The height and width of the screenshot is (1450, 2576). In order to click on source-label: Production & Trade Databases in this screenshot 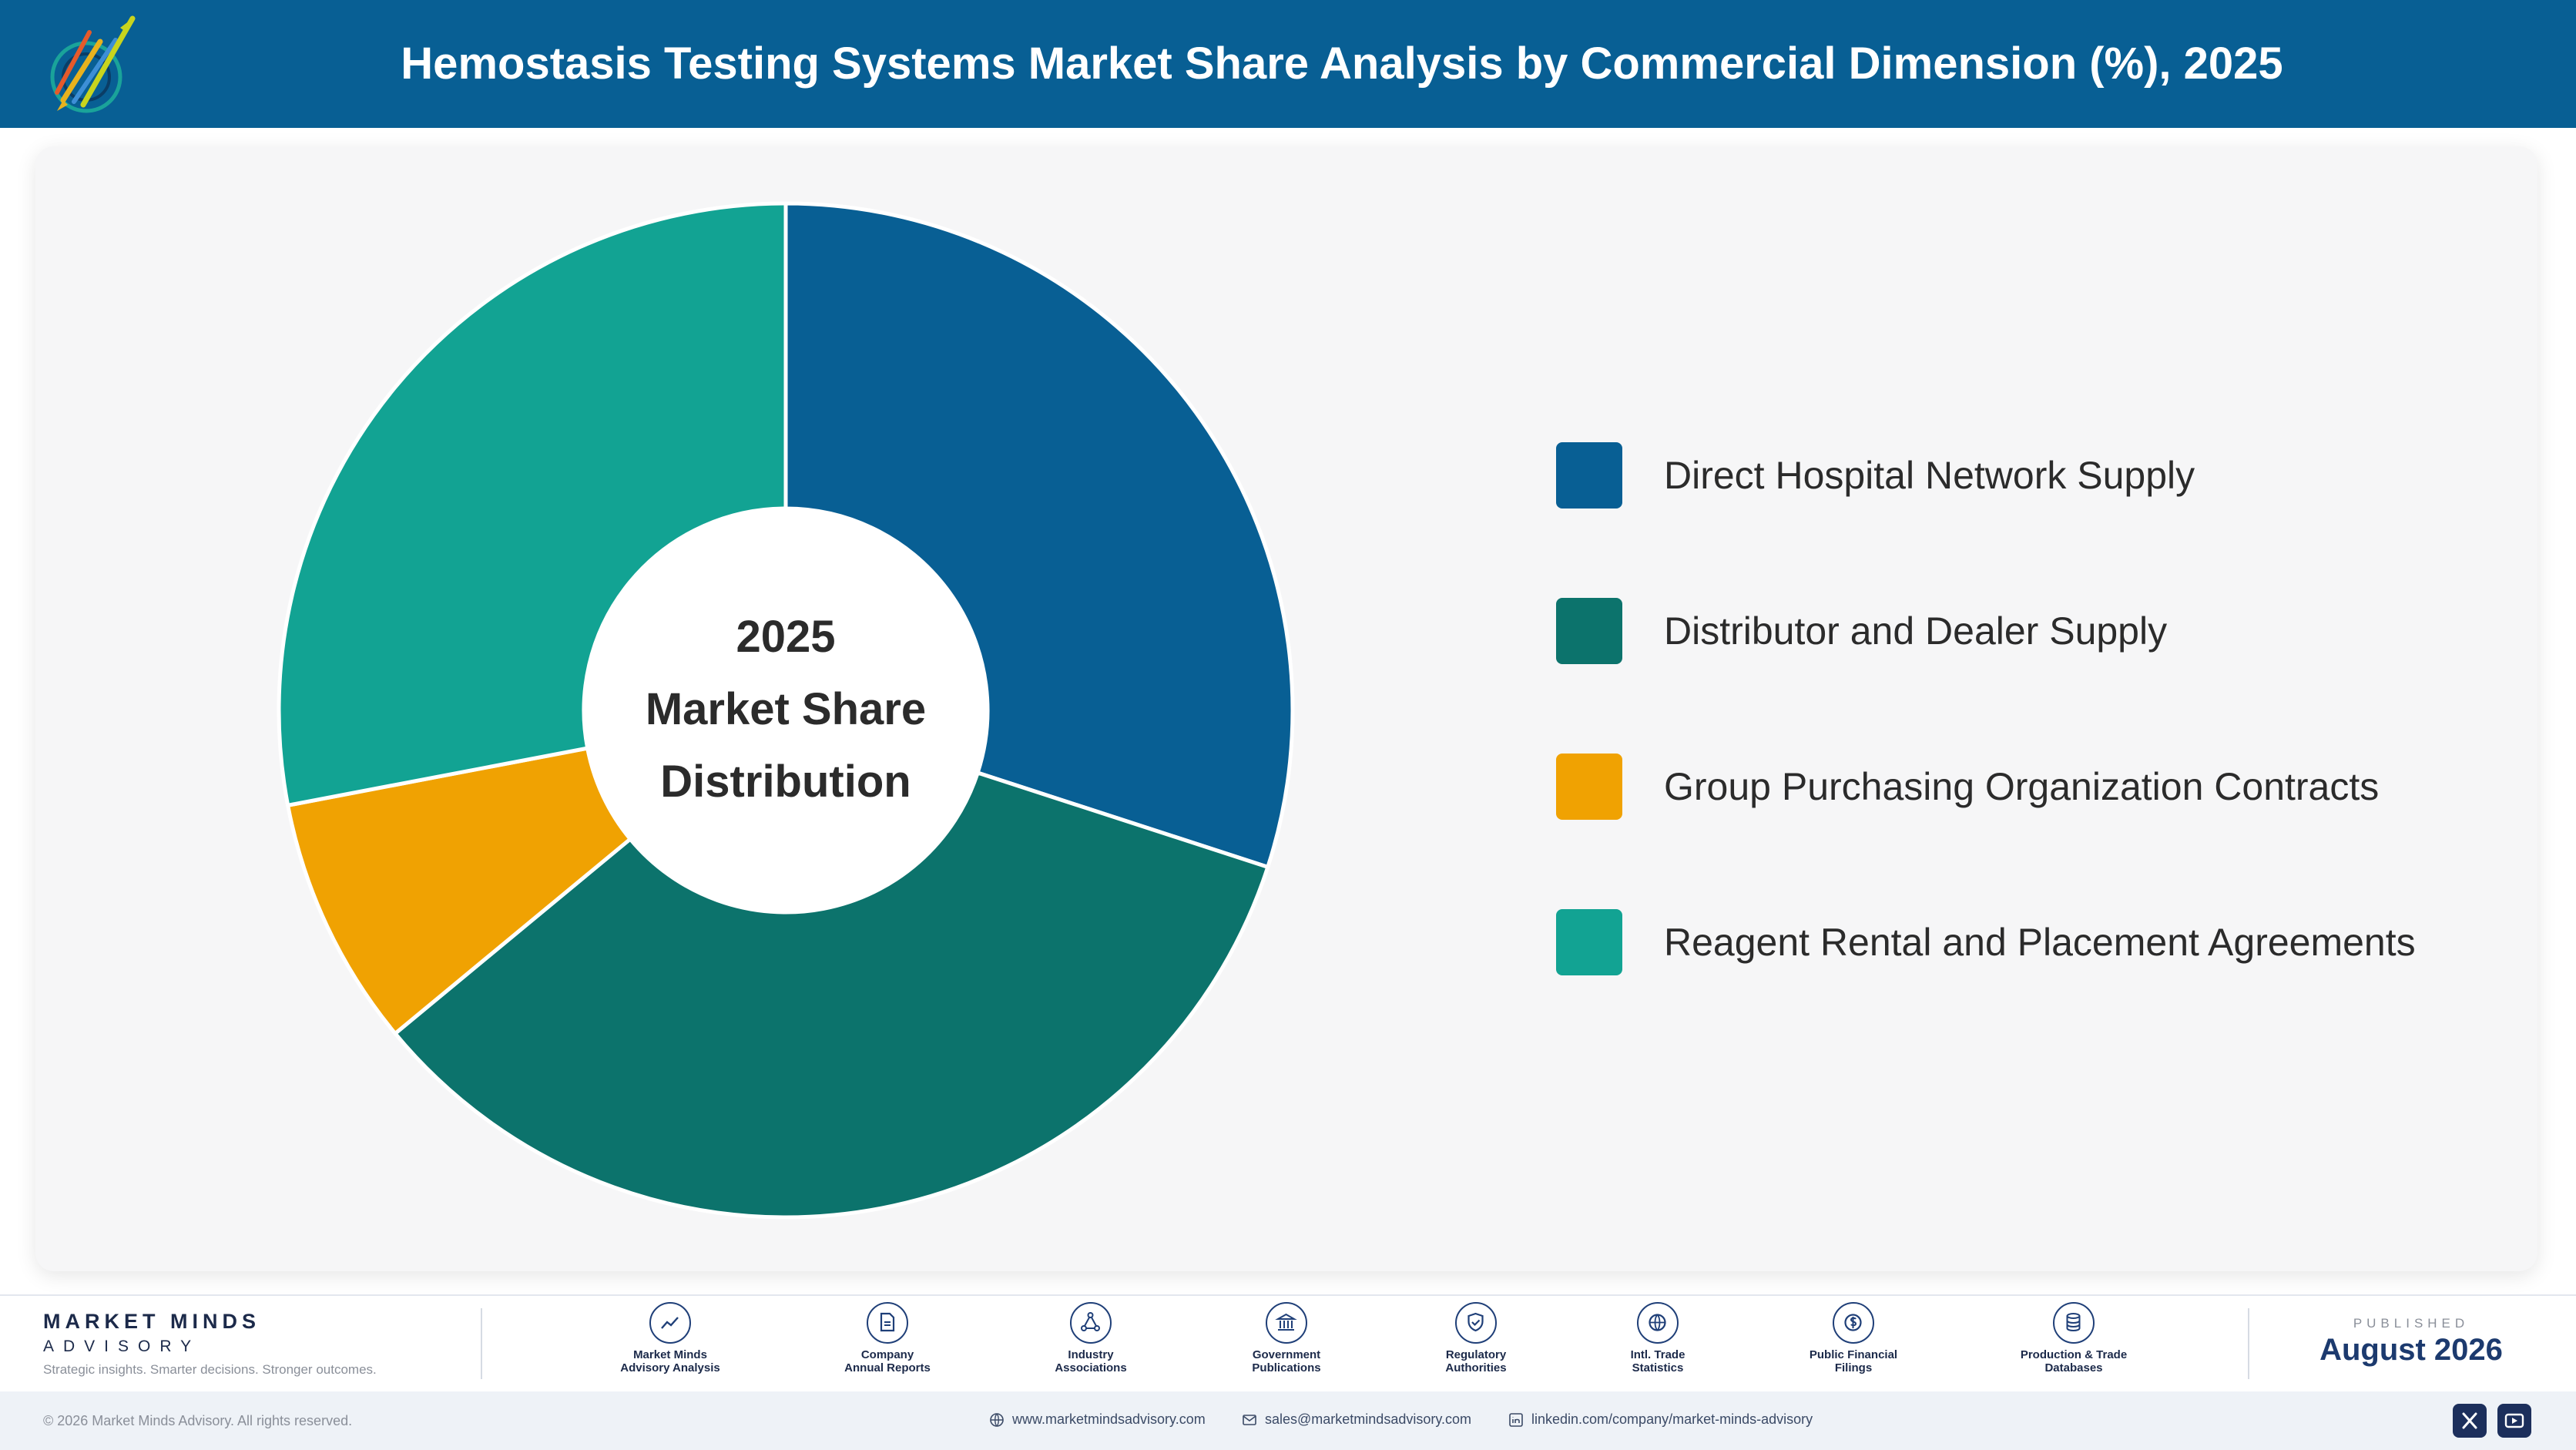, I will do `click(2074, 1361)`.